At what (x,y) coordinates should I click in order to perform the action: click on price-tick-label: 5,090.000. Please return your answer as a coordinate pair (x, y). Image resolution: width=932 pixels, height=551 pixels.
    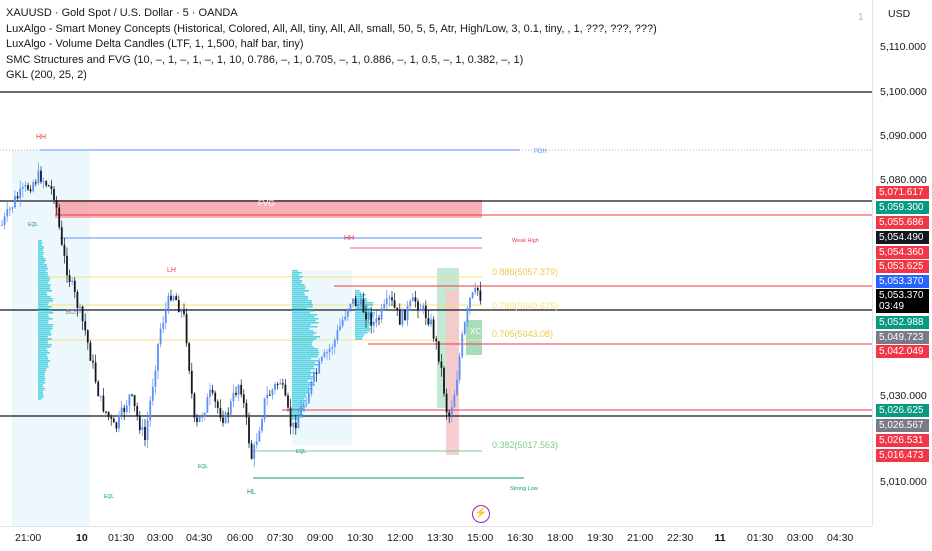
    Looking at the image, I should click on (903, 136).